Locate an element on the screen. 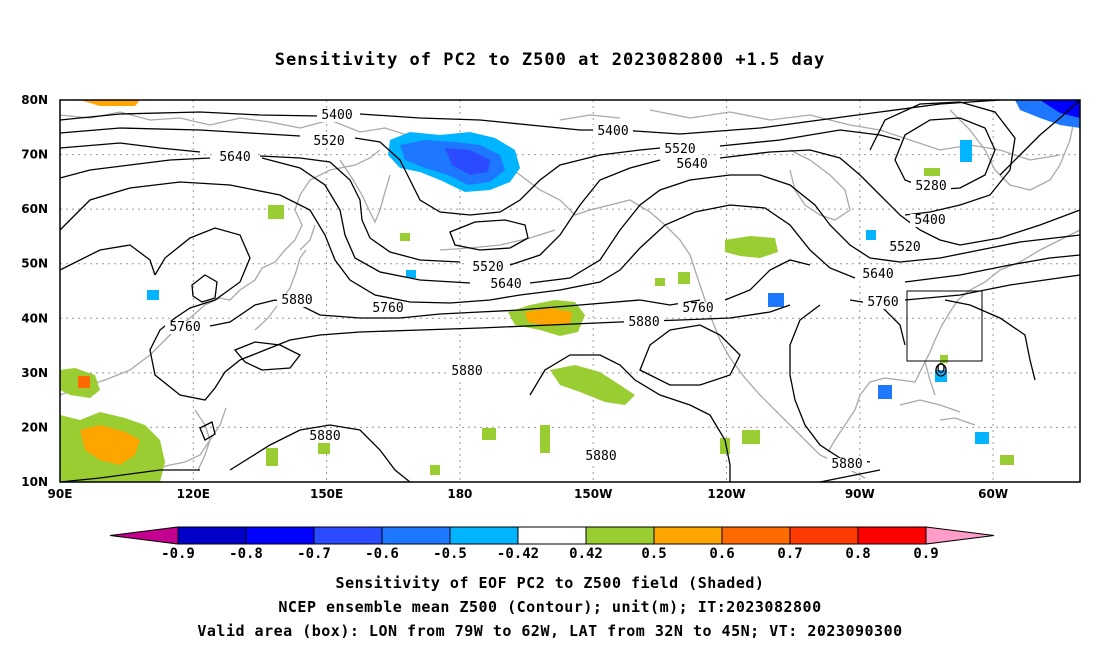  colorbar-label: -0.42 is located at coordinates (518, 554).